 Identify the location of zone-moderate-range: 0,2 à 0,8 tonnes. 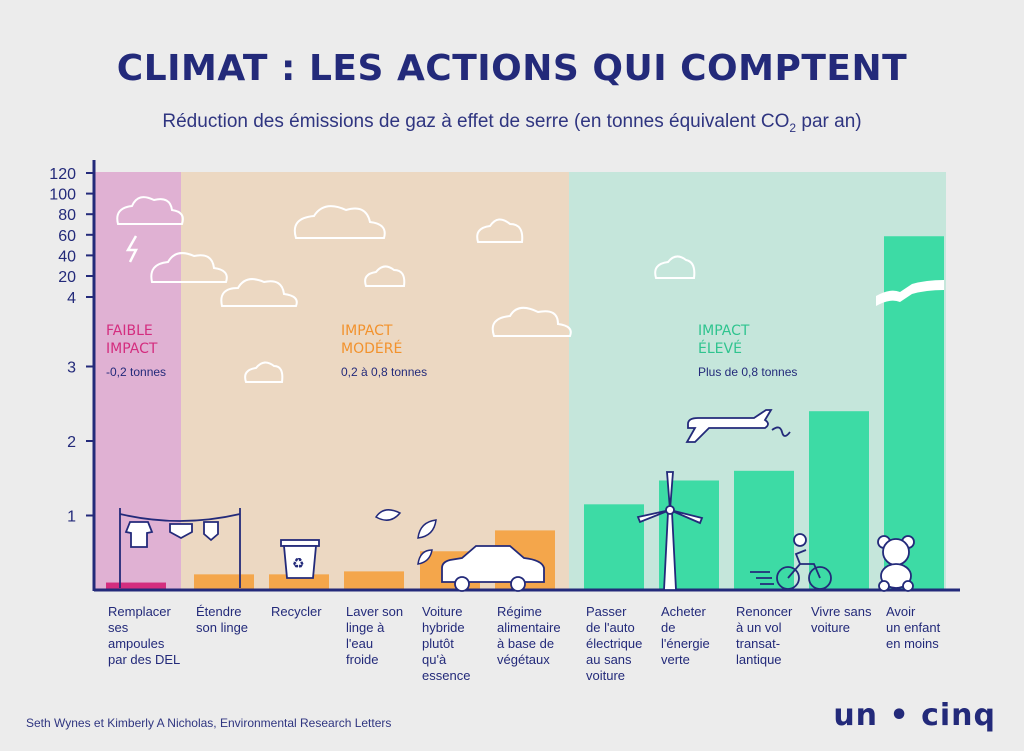
(384, 372).